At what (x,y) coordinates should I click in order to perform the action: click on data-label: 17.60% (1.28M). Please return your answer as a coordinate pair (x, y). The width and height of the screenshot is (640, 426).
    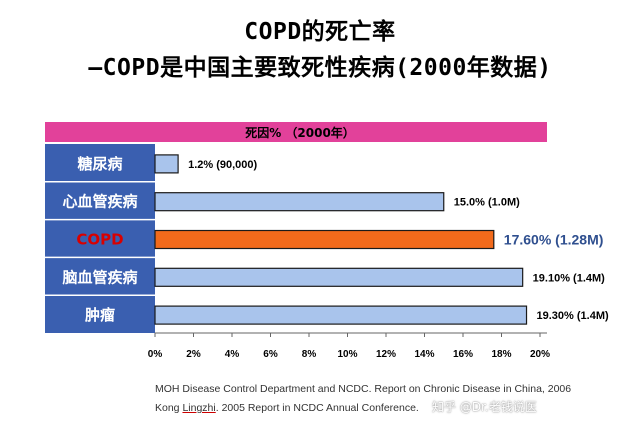
    Looking at the image, I should click on (554, 240).